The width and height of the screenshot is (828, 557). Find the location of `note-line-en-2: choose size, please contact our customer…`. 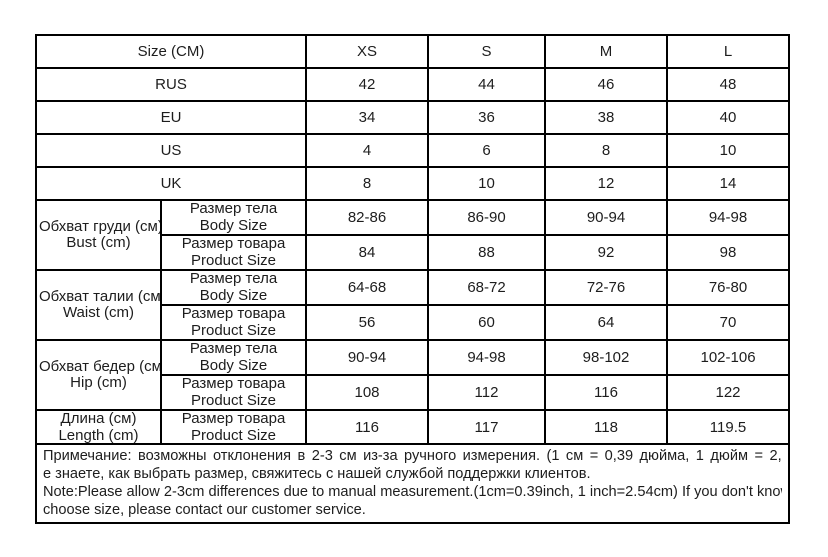

note-line-en-2: choose size, please contact our customer… is located at coordinates (204, 510).